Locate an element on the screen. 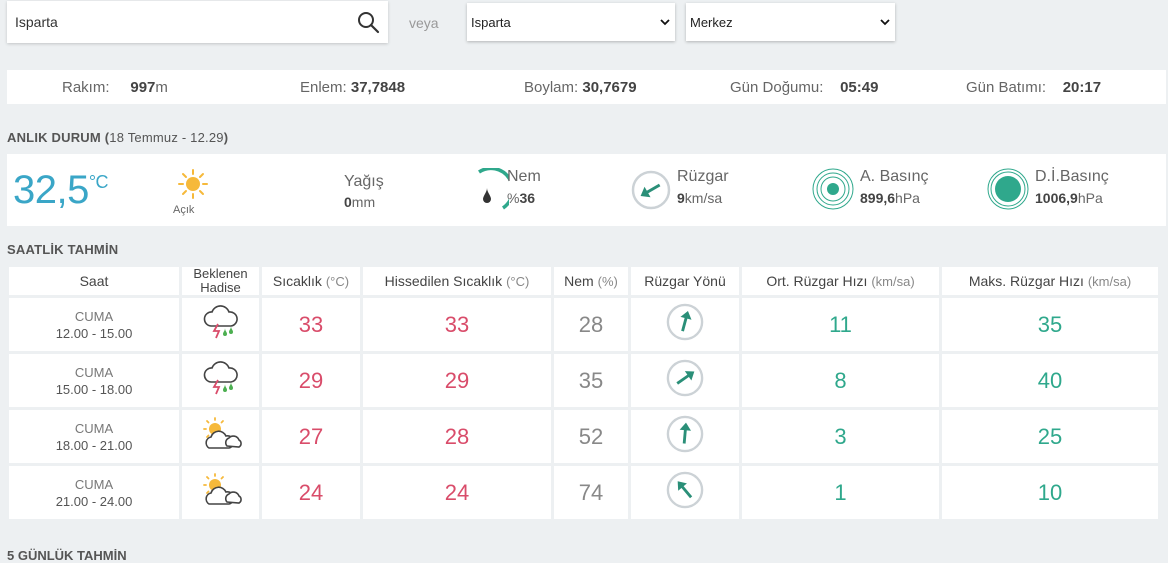  time-cell: CUMA 12.00 - 15.00 is located at coordinates (94, 324).